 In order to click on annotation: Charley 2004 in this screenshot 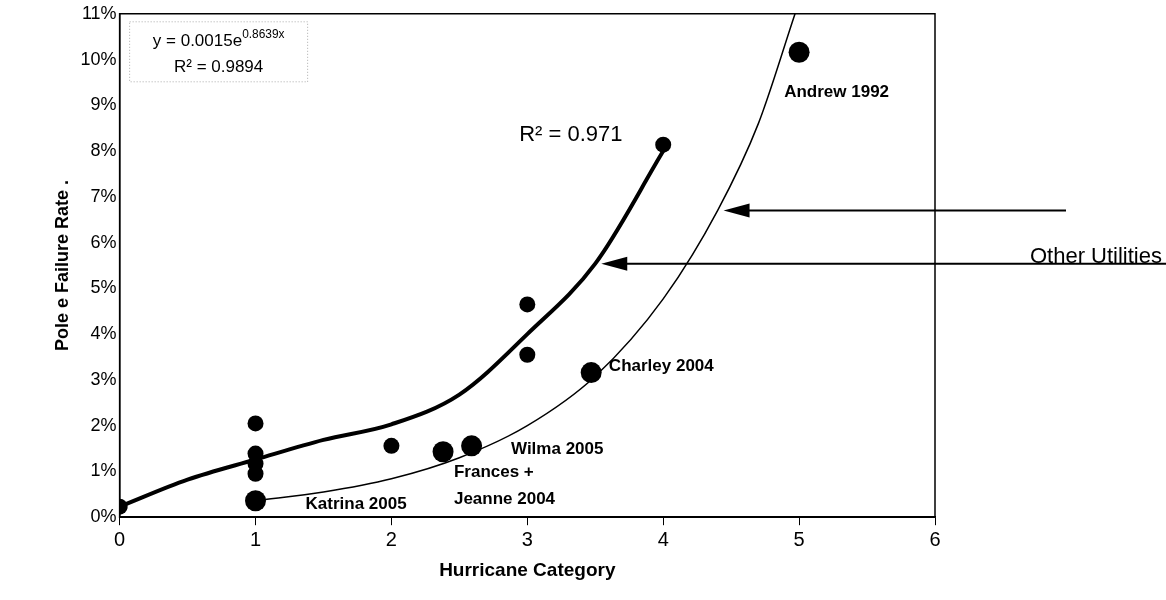, I will do `click(661, 365)`.